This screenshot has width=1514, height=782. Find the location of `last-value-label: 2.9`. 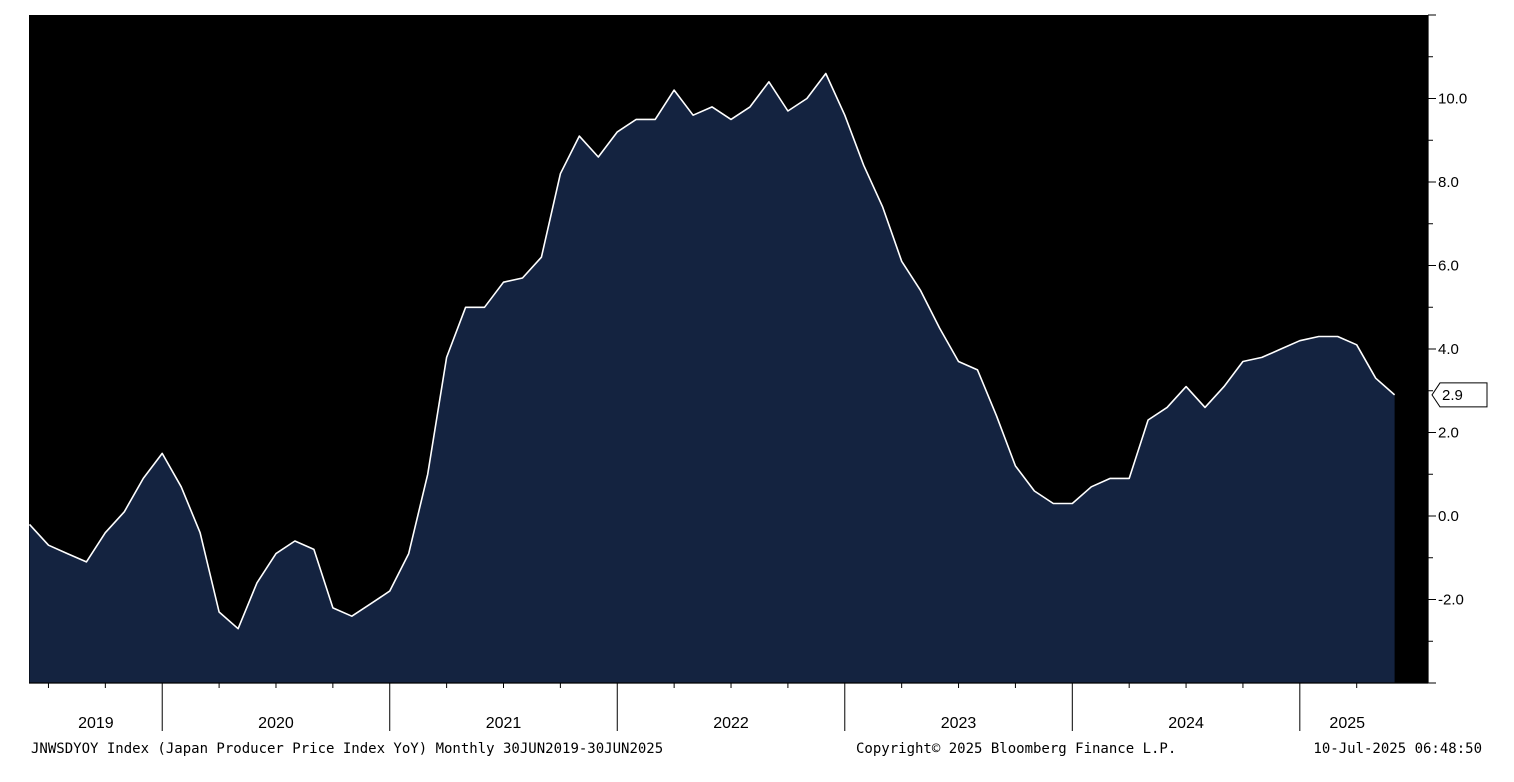

last-value-label: 2.9 is located at coordinates (1452, 395).